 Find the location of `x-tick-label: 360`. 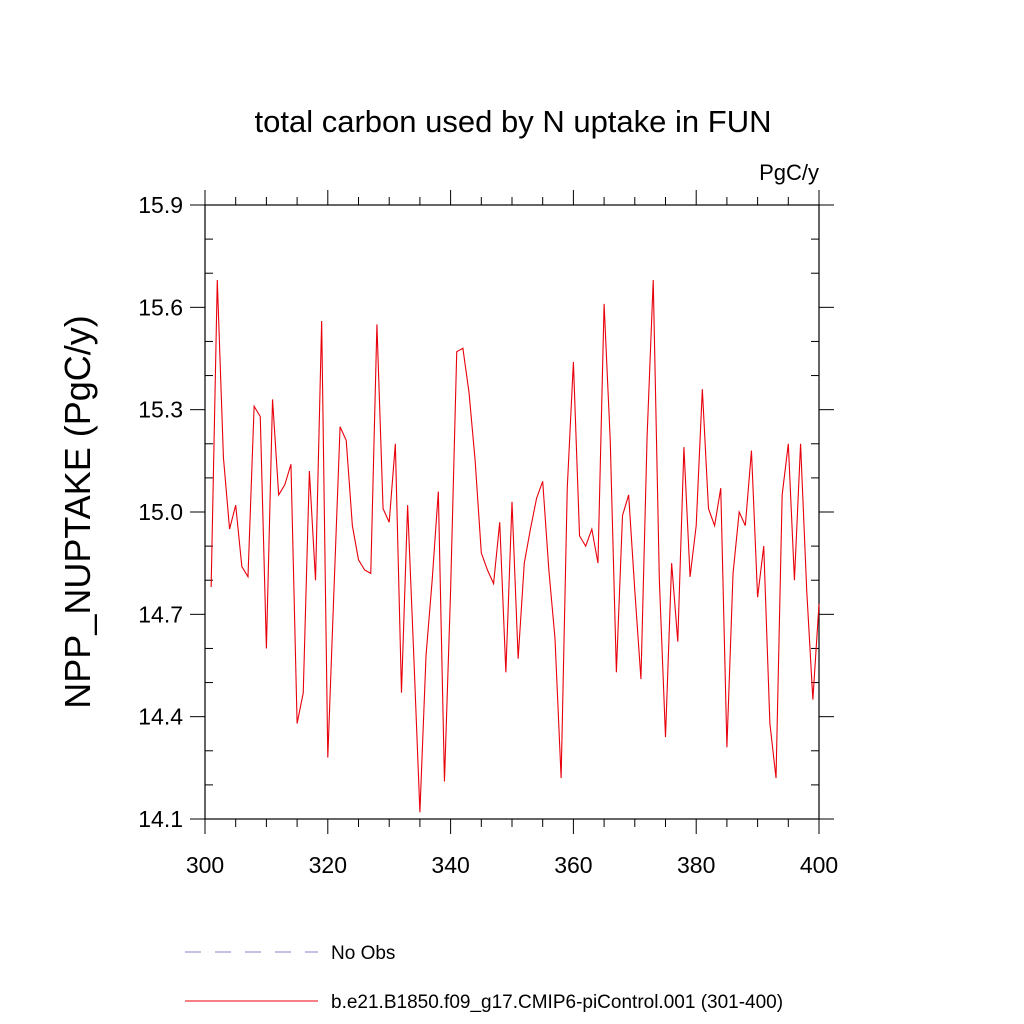

x-tick-label: 360 is located at coordinates (573, 865).